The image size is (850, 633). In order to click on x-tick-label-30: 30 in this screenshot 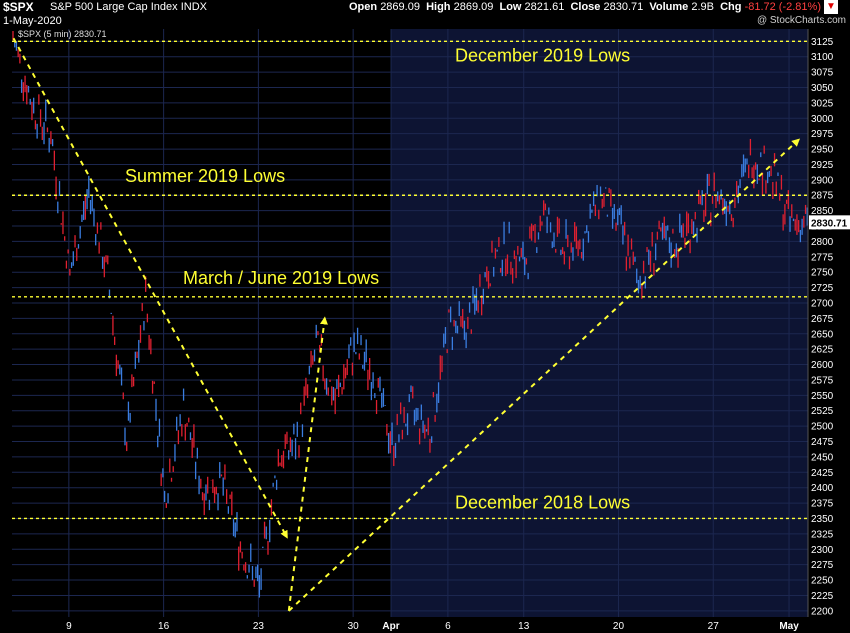, I will do `click(354, 626)`.